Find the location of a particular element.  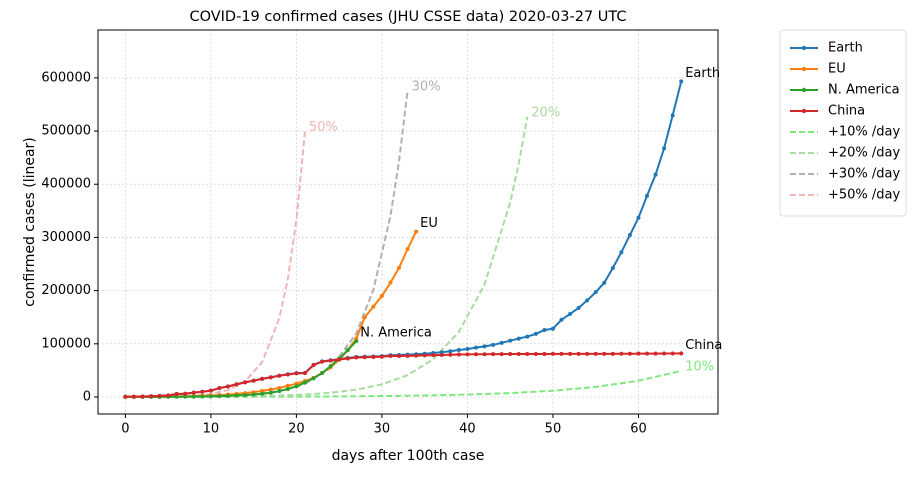

x-tick-label: 10 is located at coordinates (211, 429).